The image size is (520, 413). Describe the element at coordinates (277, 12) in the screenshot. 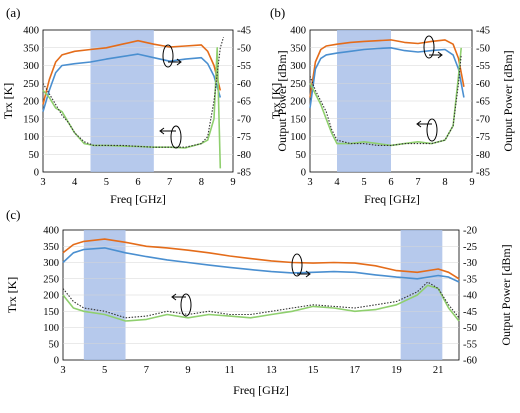

I see `panel-label-b: (b)` at that location.